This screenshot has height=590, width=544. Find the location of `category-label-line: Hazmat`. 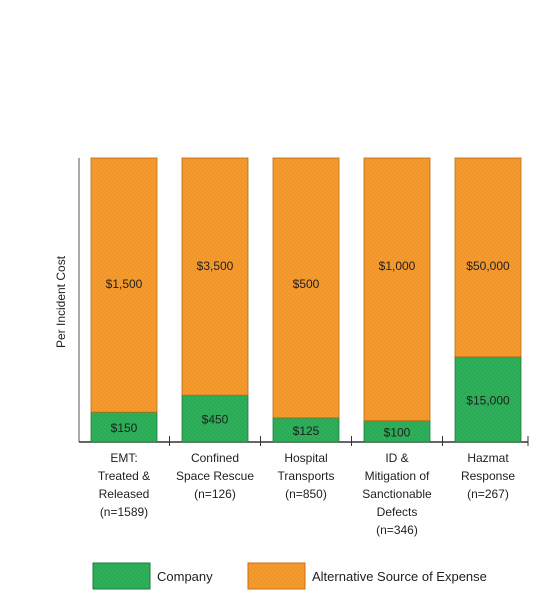

category-label-line: Hazmat is located at coordinates (488, 458).